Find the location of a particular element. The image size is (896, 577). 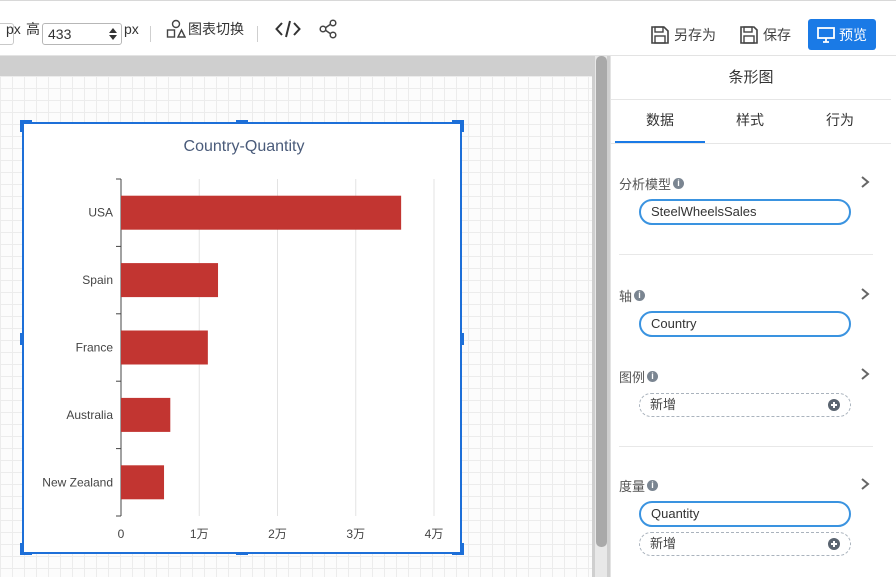

model-label-text: 分析模型 is located at coordinates (645, 184).